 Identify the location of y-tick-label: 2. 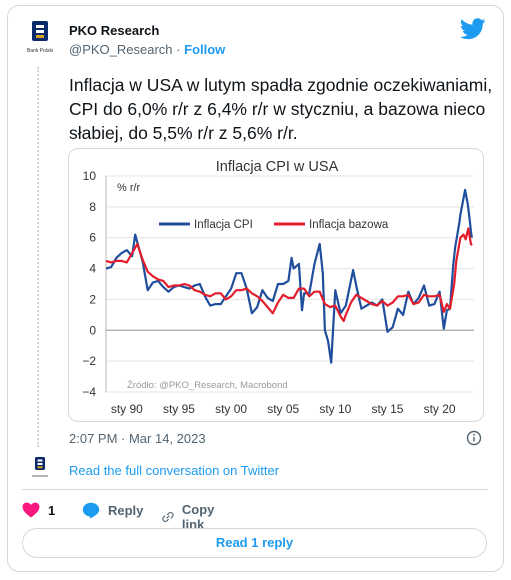
(92, 299).